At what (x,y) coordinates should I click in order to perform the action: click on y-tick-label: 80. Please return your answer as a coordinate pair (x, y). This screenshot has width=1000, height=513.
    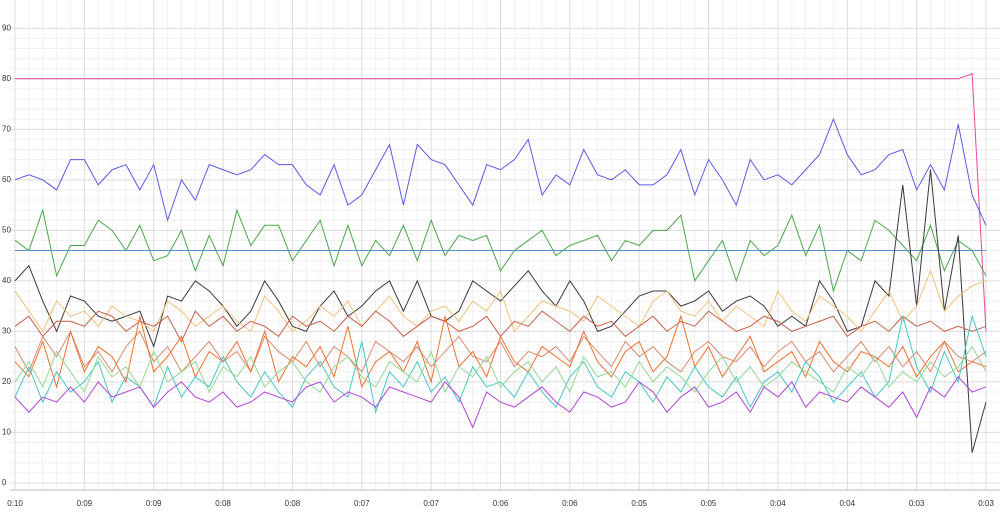
    Looking at the image, I should click on (6, 78).